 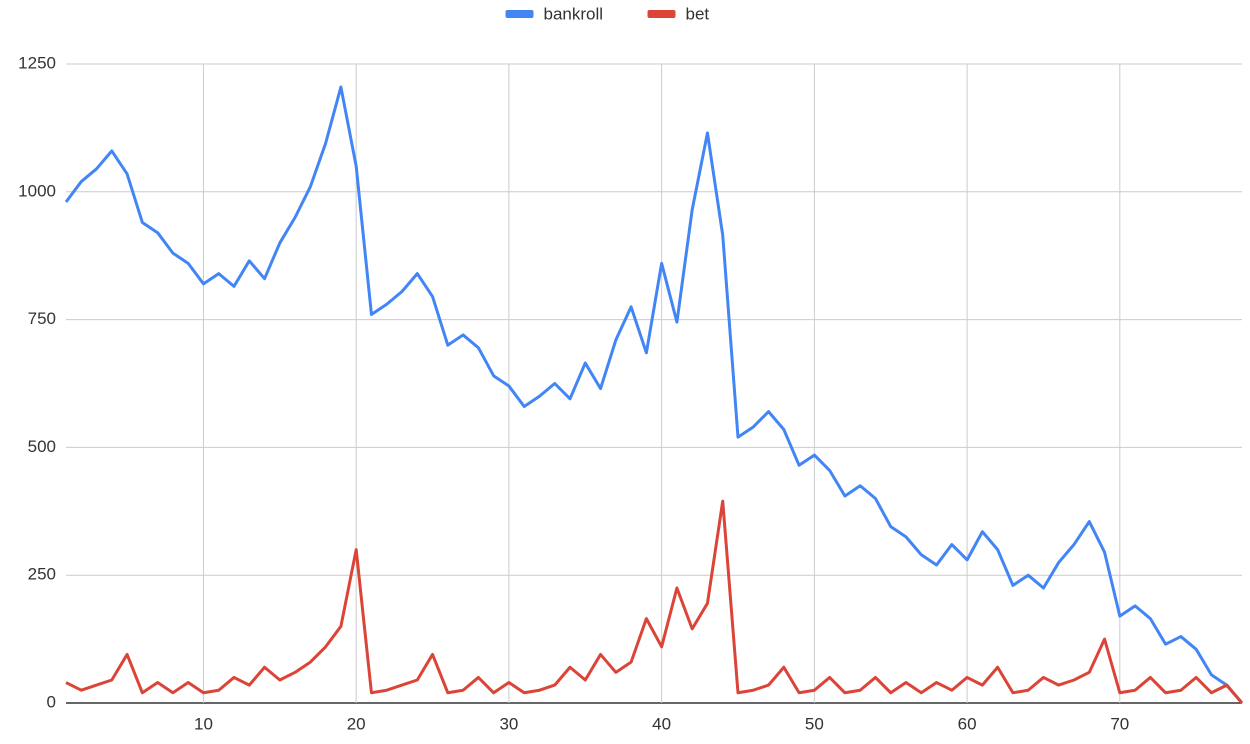 I want to click on legend-label: bankroll, so click(x=574, y=13).